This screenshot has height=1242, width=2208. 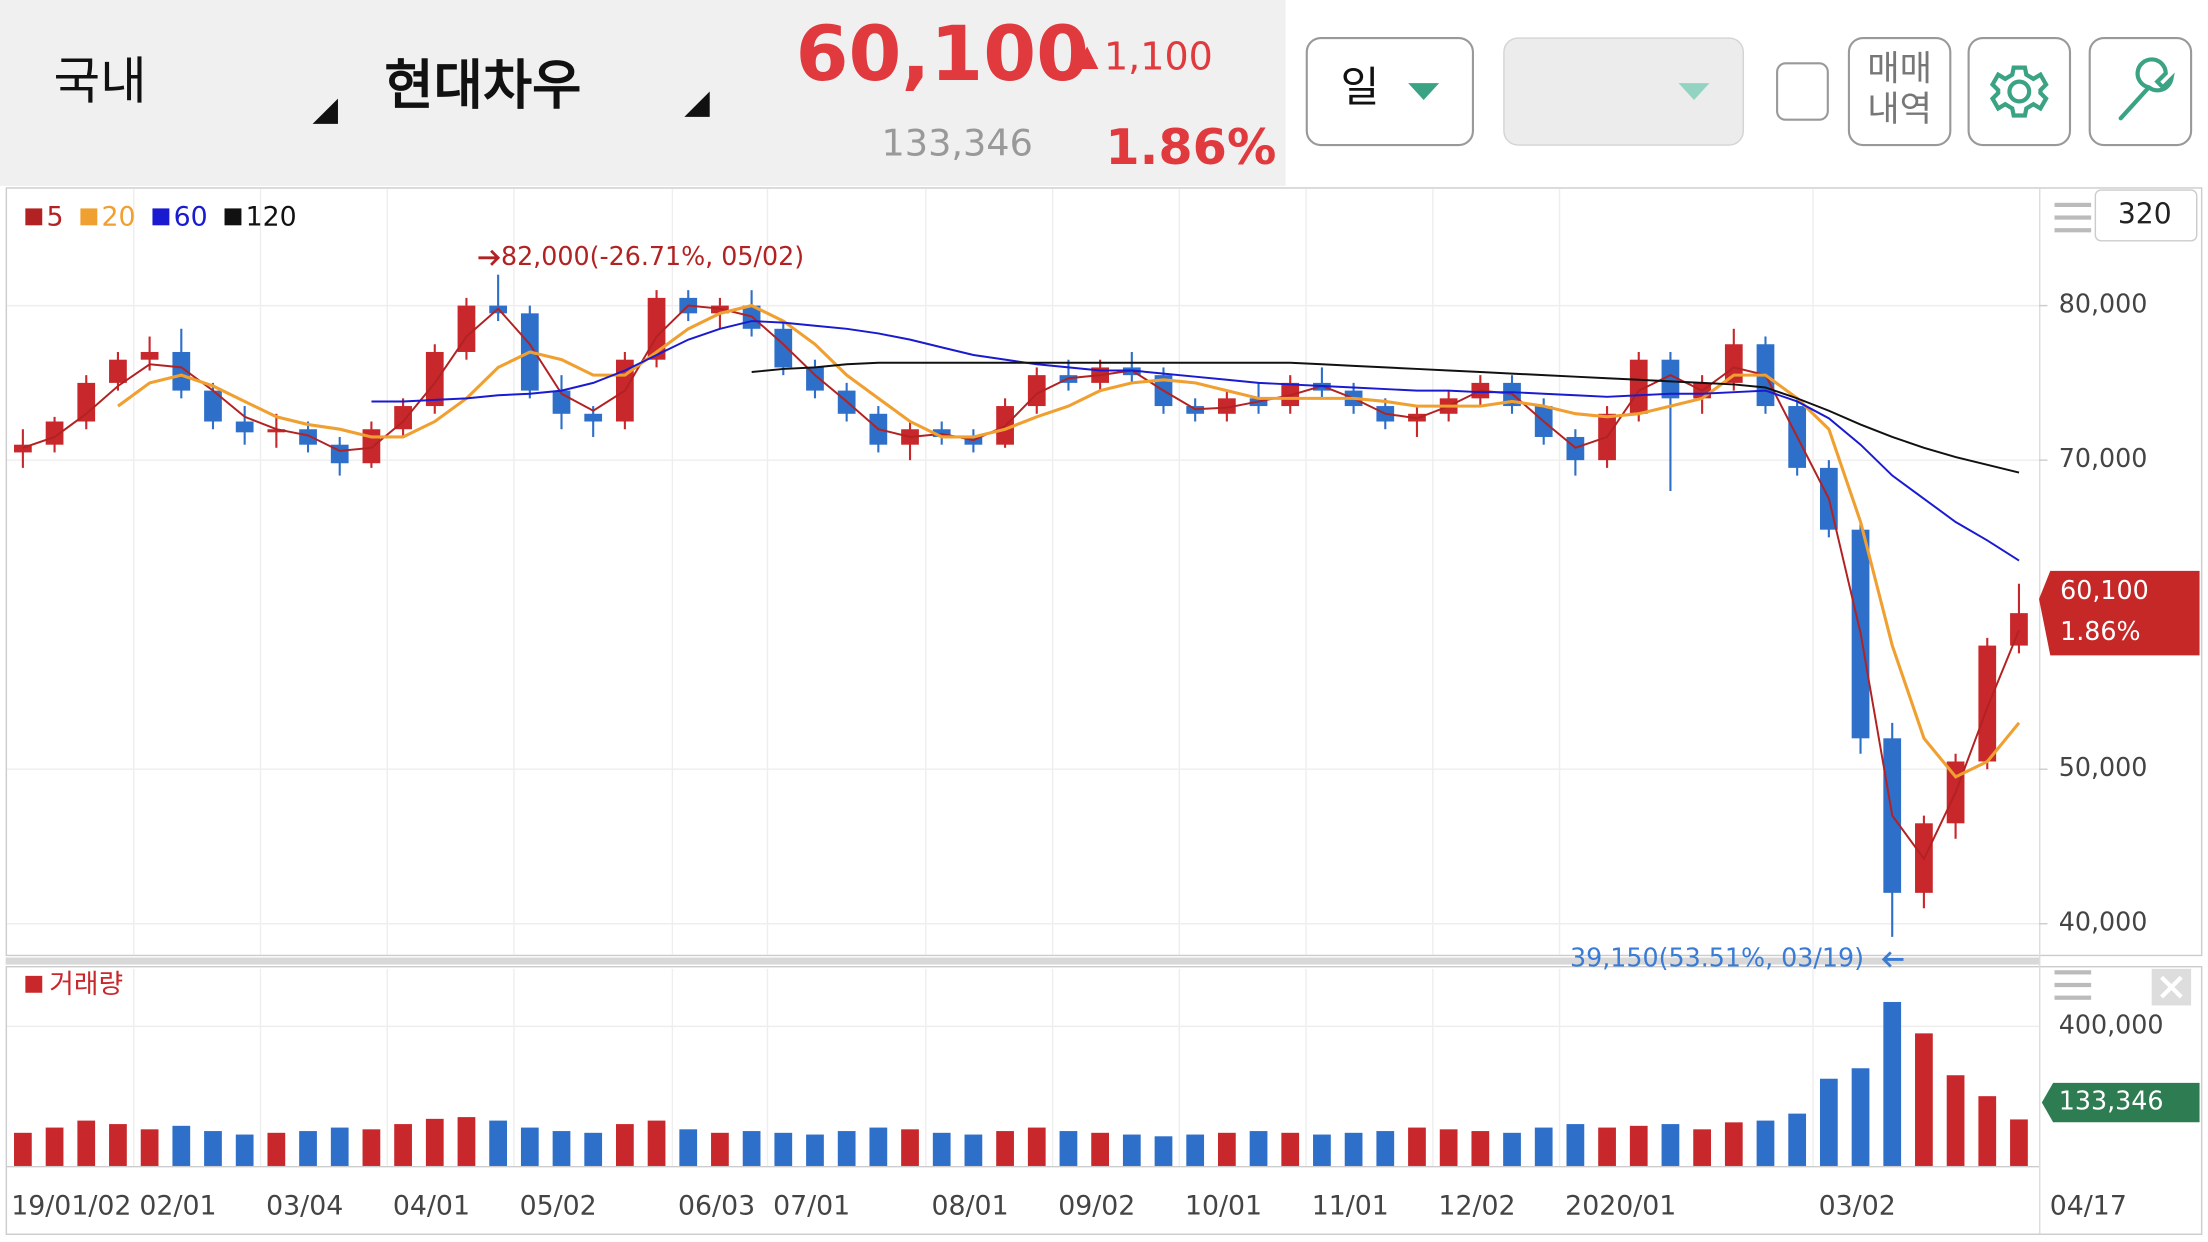 I want to click on x-tick-label: 03/04, so click(x=304, y=1205).